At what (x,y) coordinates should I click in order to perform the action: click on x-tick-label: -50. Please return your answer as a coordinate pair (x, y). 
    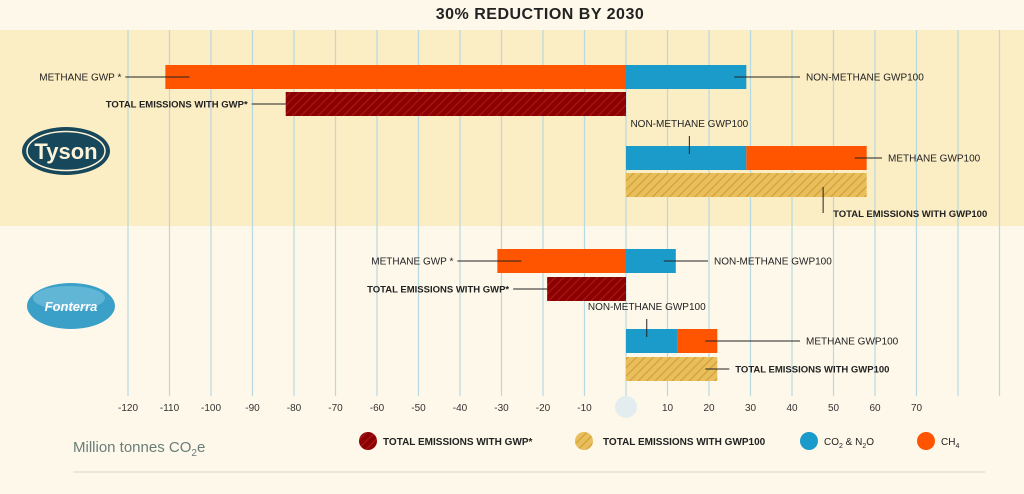
    Looking at the image, I should click on (418, 408).